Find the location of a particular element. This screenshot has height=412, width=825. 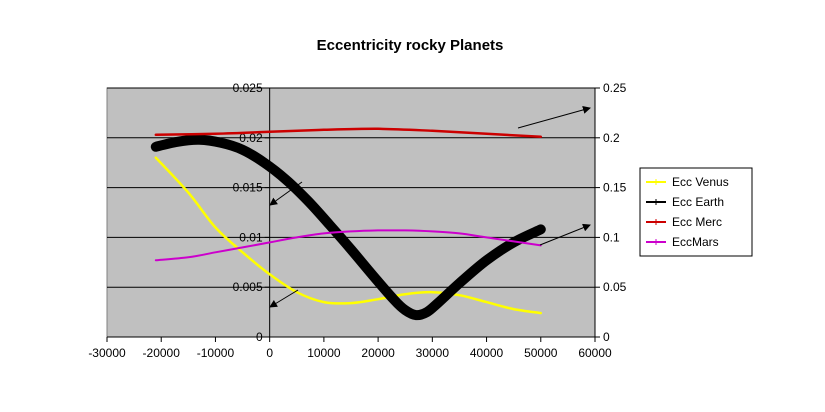

series-line-eccmars is located at coordinates (348, 245).